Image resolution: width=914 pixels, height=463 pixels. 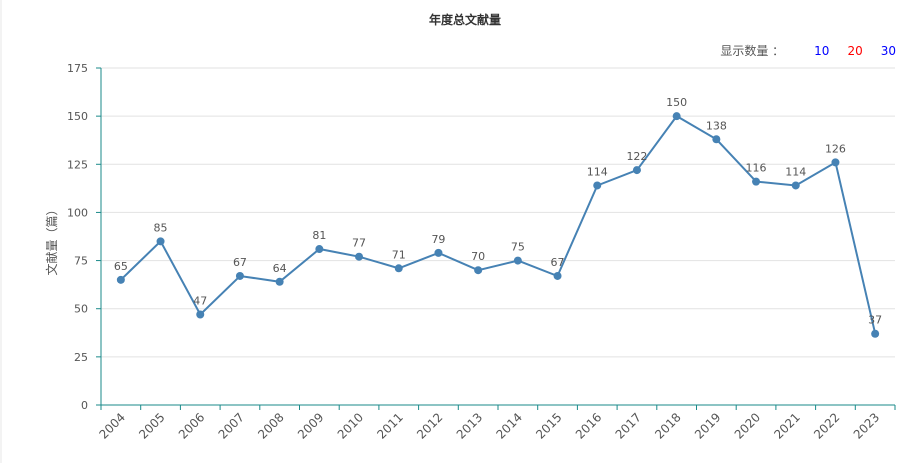 I want to click on y-tick-label: 25, so click(x=81, y=357).